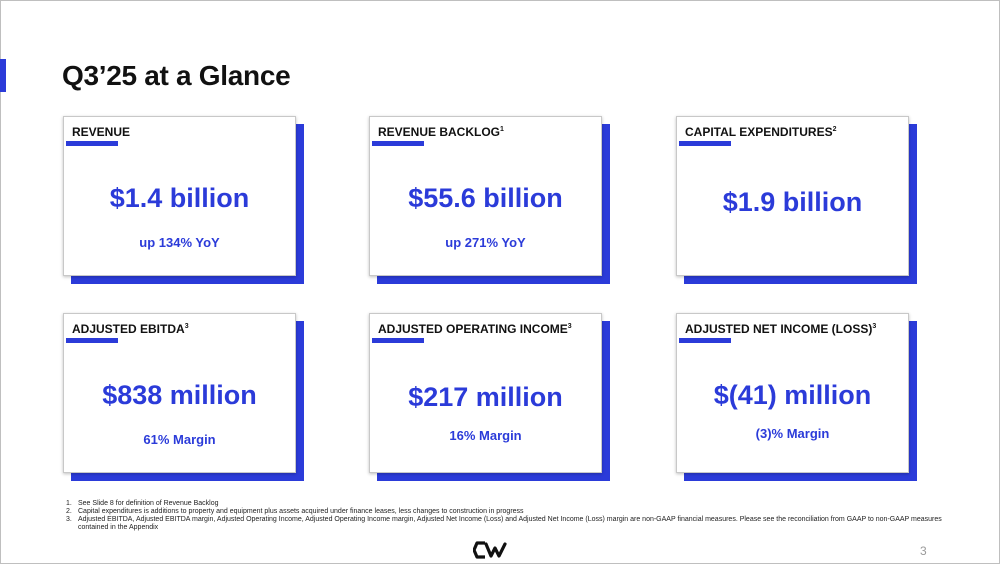 The image size is (1000, 564). I want to click on page-number: 3, so click(923, 551).